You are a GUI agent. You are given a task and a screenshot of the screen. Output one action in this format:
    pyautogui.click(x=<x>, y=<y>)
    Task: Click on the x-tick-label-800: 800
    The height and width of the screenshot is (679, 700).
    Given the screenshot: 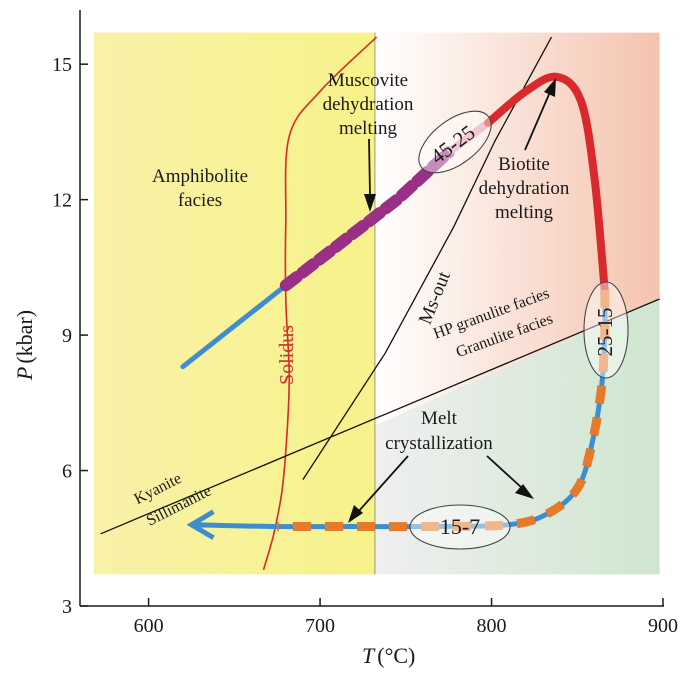 What is the action you would take?
    pyautogui.click(x=492, y=626)
    